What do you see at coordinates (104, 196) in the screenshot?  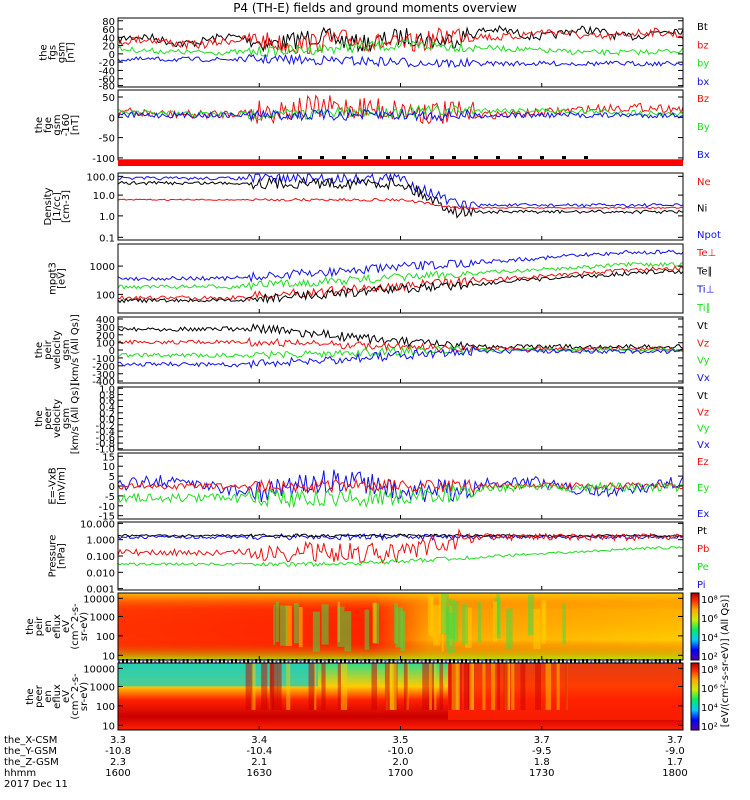 I see `y-tick-label: 10.0` at bounding box center [104, 196].